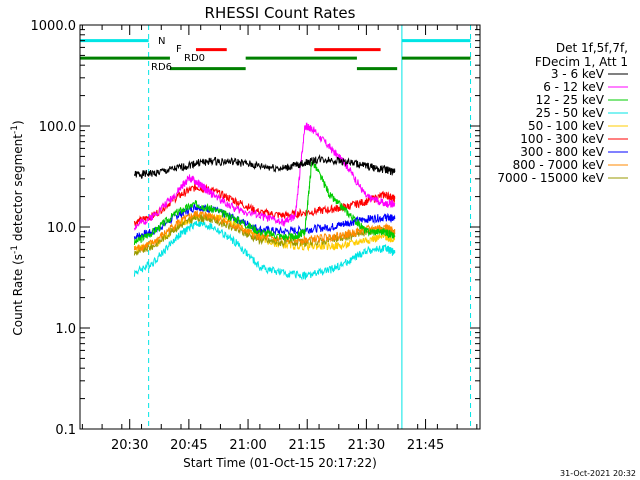 The height and width of the screenshot is (480, 640). I want to click on legend-header-line-2: FDecim 1, Att 1, so click(581, 62).